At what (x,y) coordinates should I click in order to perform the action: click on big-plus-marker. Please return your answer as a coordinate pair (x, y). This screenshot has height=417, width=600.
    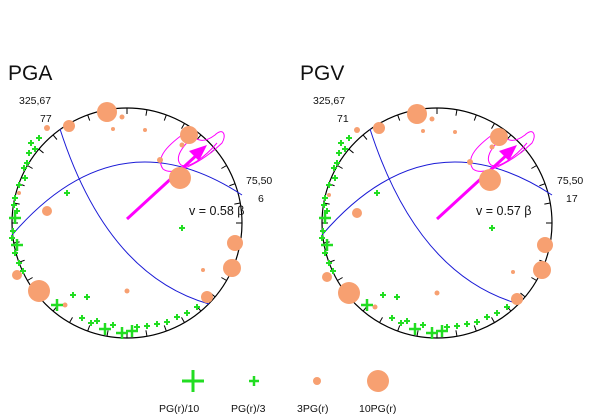
    Looking at the image, I should click on (193, 381).